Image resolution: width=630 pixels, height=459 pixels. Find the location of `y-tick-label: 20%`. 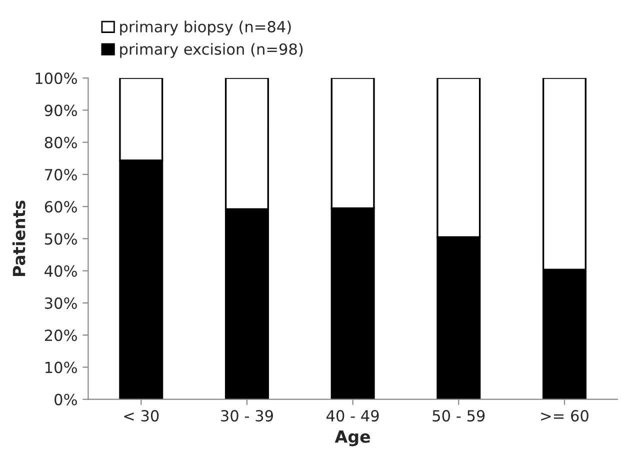

y-tick-label: 20% is located at coordinates (60, 336).